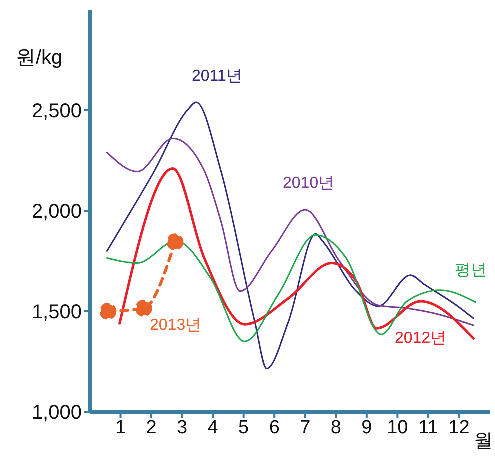 The width and height of the screenshot is (495, 456). What do you see at coordinates (428, 427) in the screenshot?
I see `x-tick-label: 11` at bounding box center [428, 427].